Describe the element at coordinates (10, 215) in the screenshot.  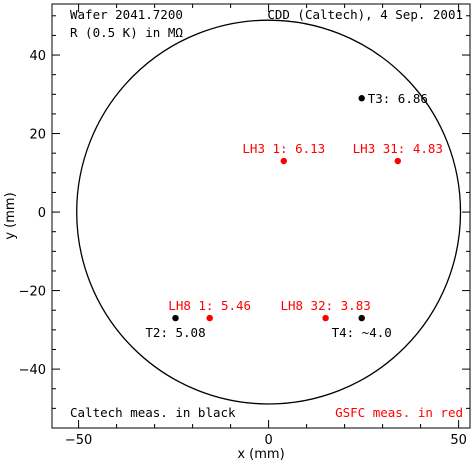
I see `y-axis-label: y (mm)` at that location.